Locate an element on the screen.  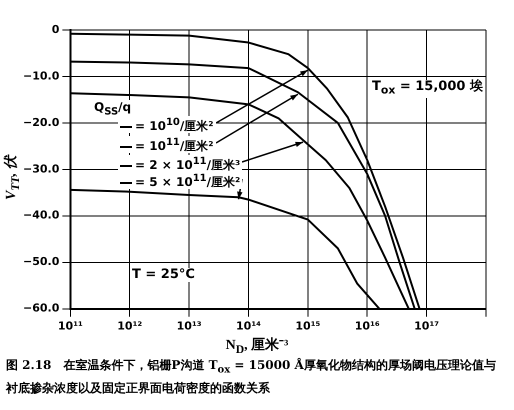
legend-label: = 10$^{11}$/厘米² is located at coordinates (167, 144).